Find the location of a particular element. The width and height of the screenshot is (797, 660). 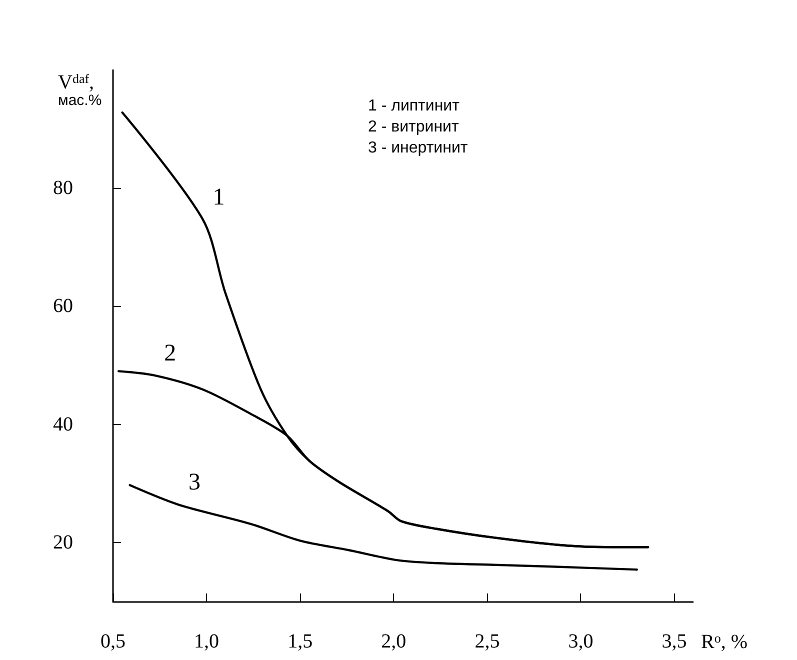

x-tick-label: 3,0 is located at coordinates (581, 641).